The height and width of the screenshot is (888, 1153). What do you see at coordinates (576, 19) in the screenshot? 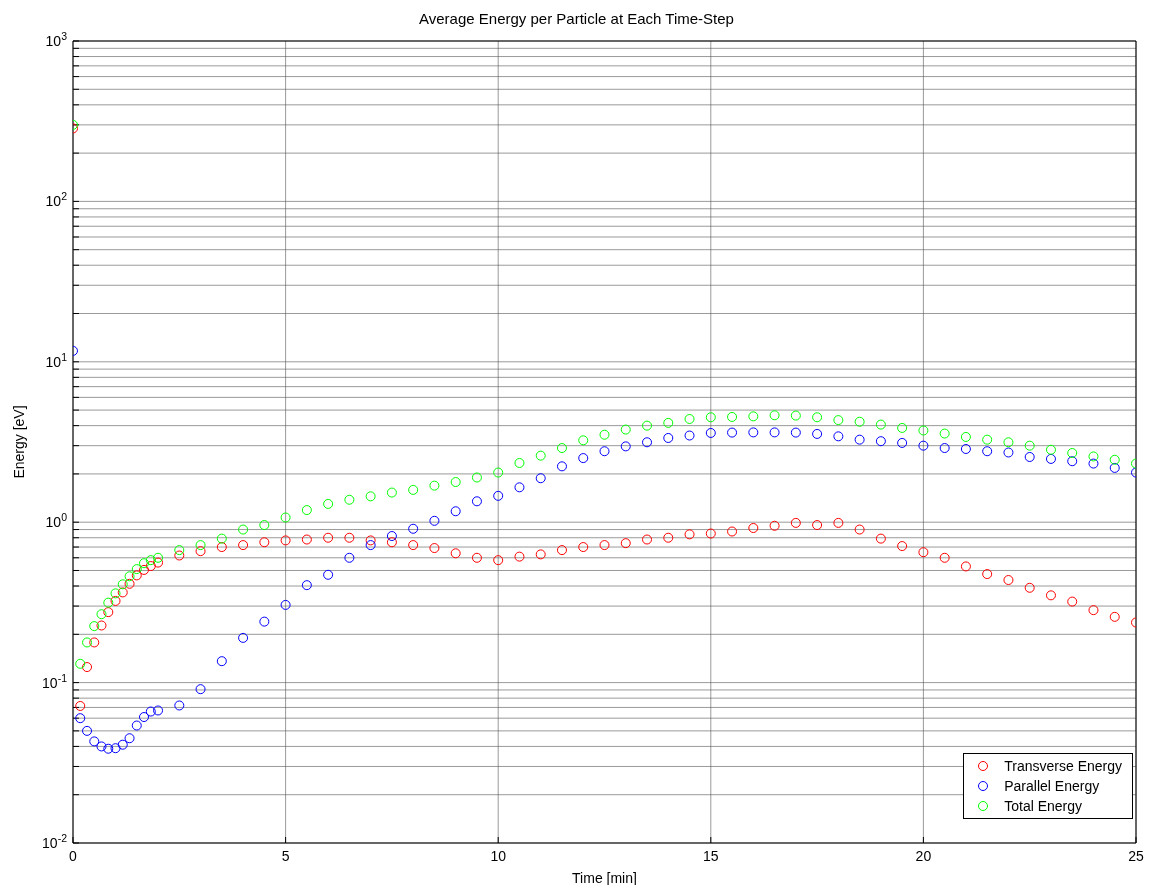
I see `chart-title: Average Energy per Particle at Each Time-Step` at bounding box center [576, 19].